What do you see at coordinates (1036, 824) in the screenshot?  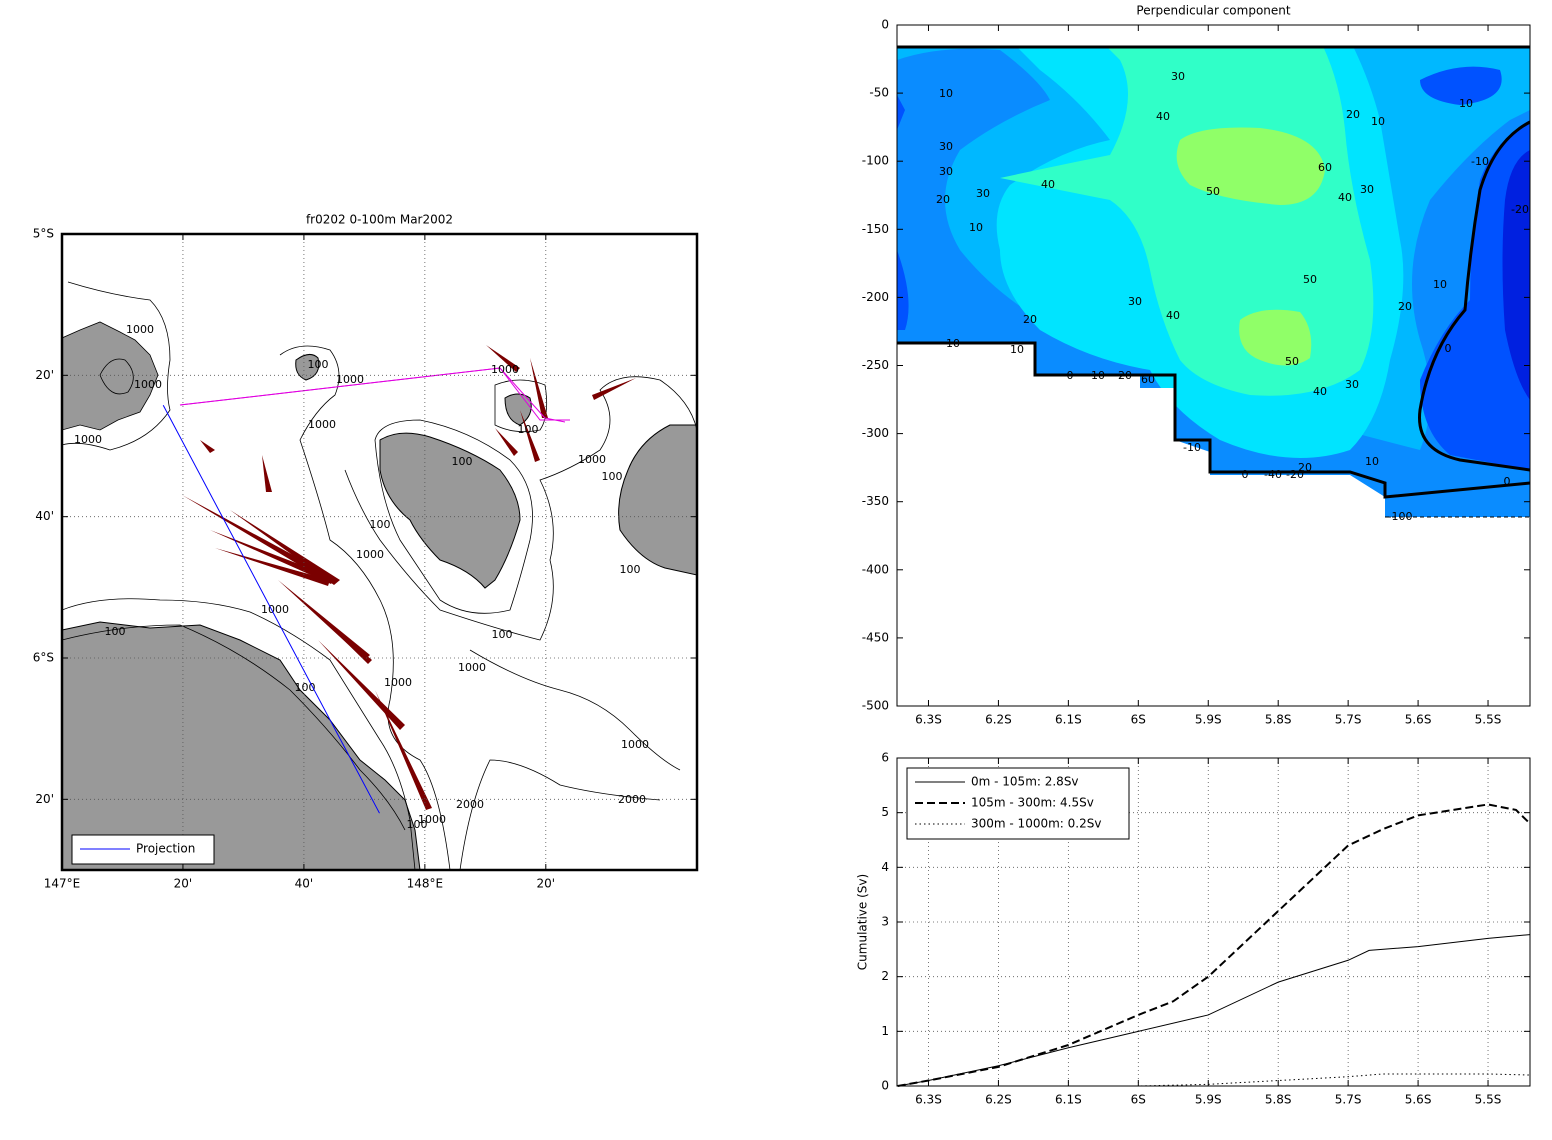 I see `legend-label: 300m - 1000m: 0.2Sv` at bounding box center [1036, 824].